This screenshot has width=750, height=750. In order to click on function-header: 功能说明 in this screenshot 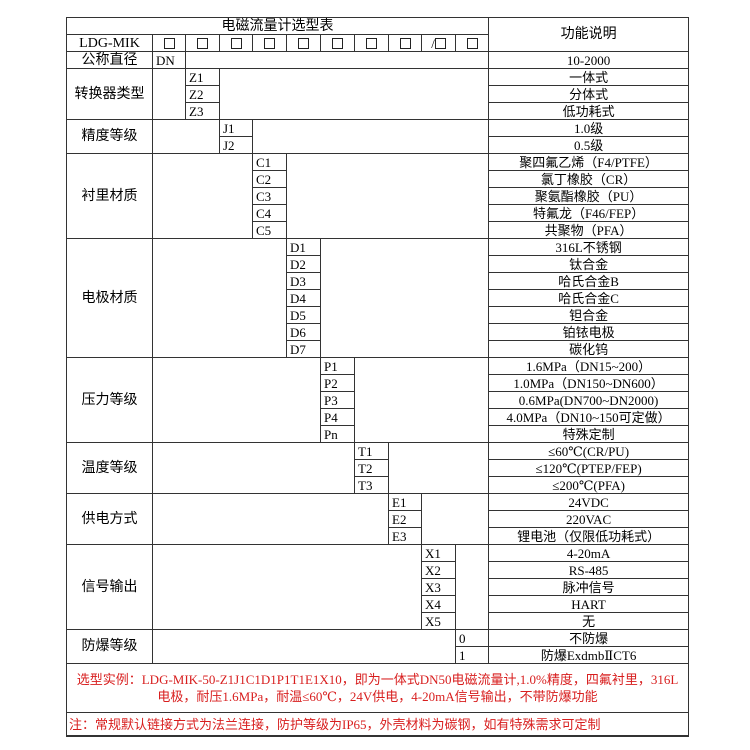, I will do `click(589, 34)`.